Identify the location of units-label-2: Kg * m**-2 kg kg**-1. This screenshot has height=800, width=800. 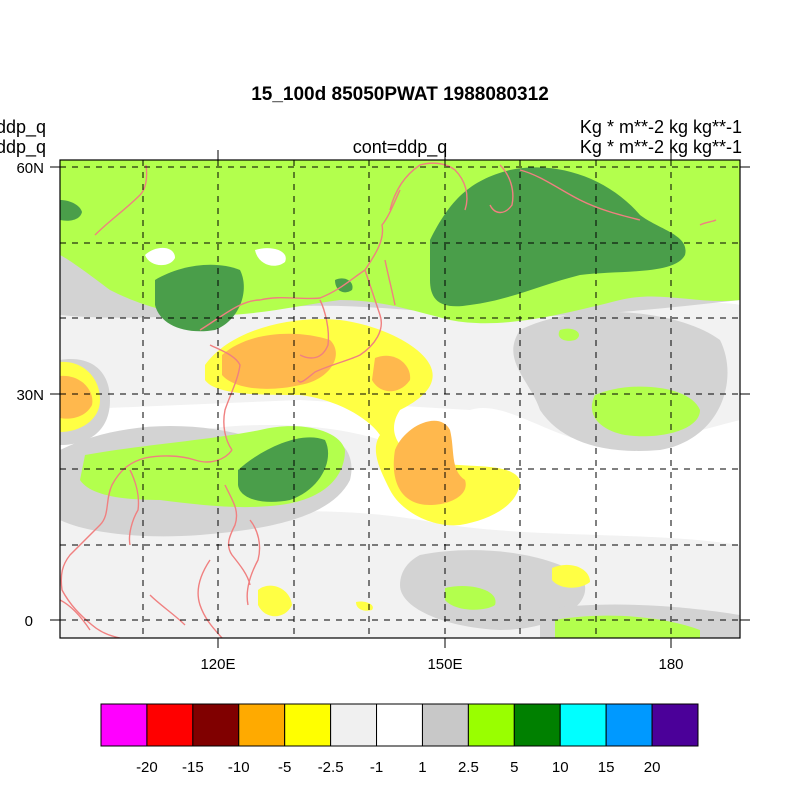
(660, 147).